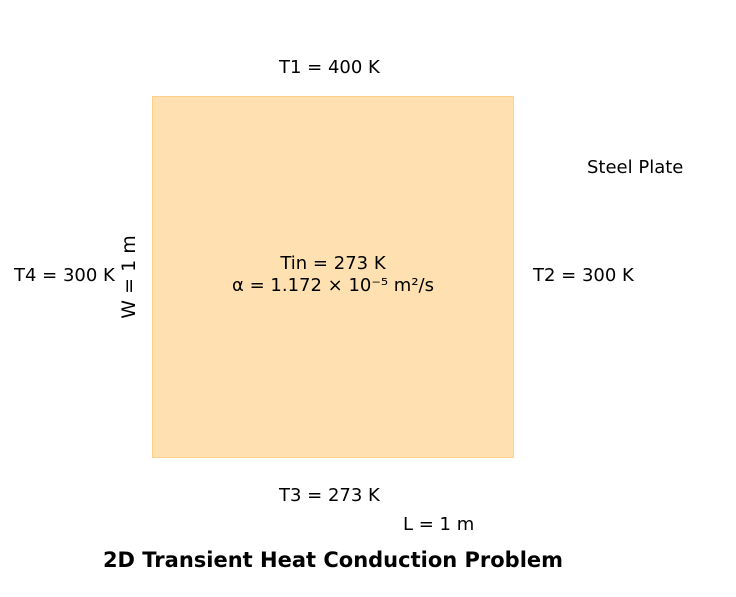  Describe the element at coordinates (329, 495) in the screenshot. I see `bottom-boundary-label: T3 = 273 K` at that location.